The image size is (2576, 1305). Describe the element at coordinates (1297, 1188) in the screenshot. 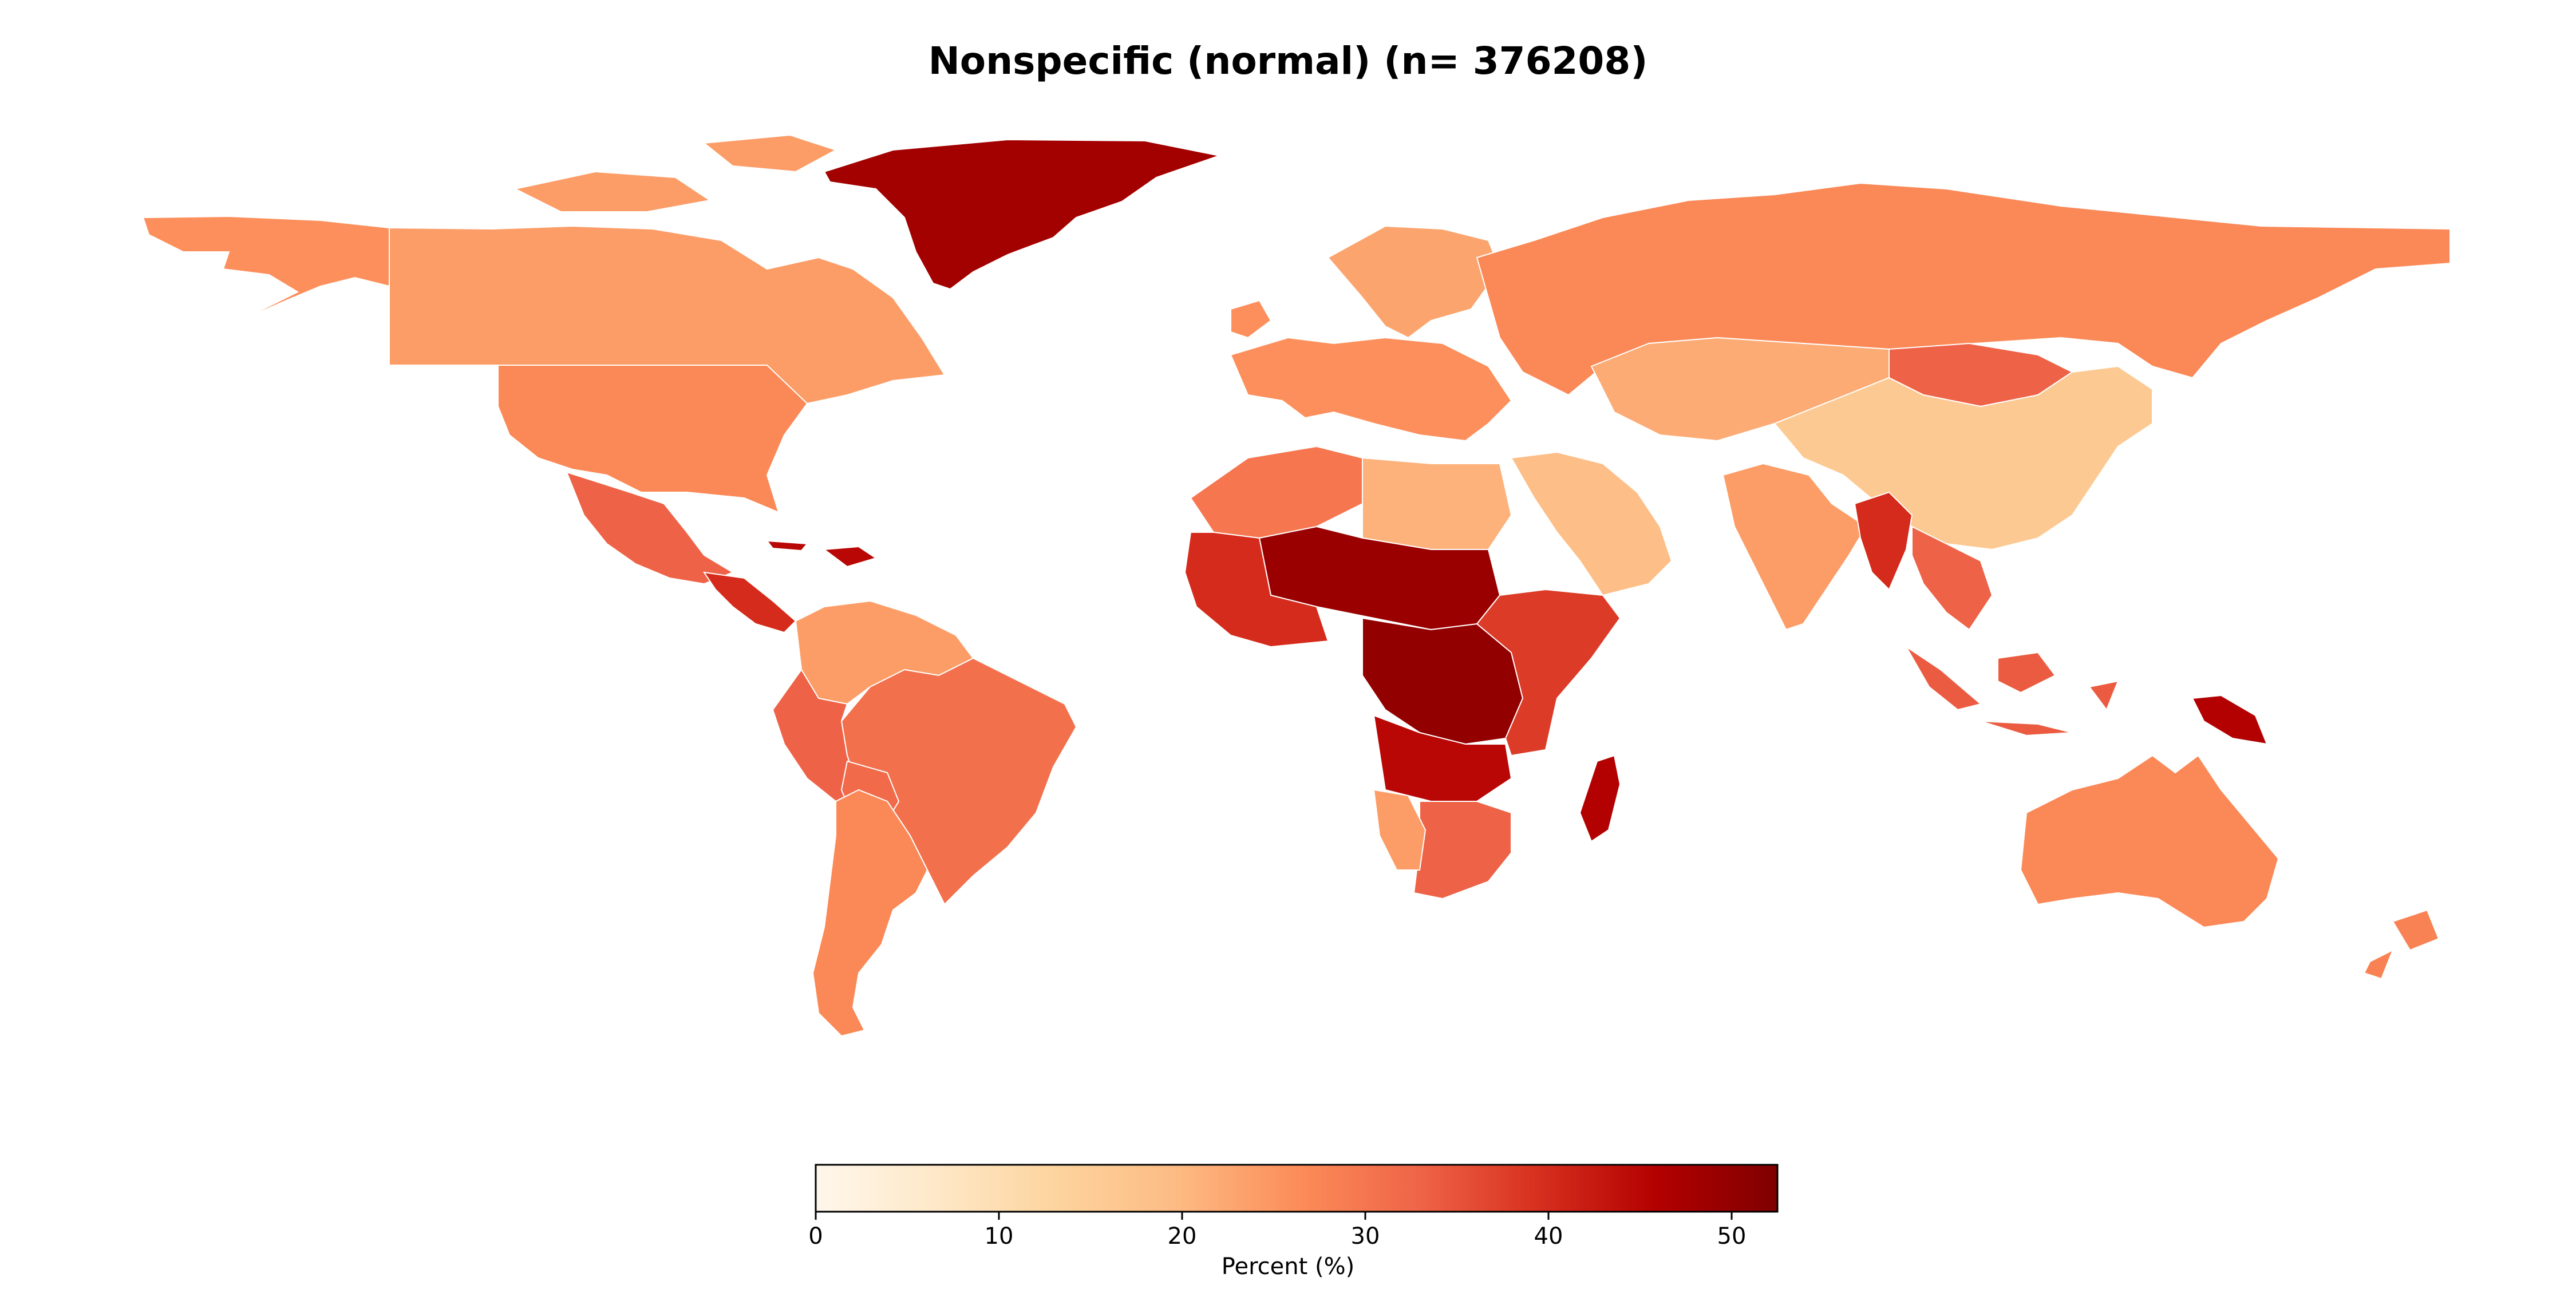

I see `colorbar-gradient` at that location.